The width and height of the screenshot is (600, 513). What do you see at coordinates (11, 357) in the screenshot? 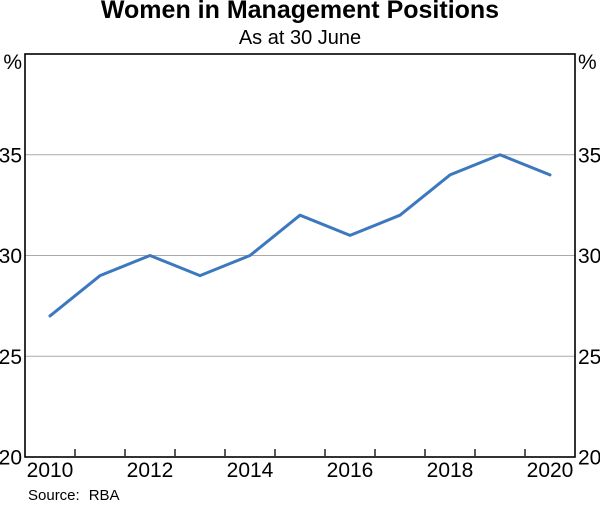
I see `y-axis-label-left: 25` at bounding box center [11, 357].